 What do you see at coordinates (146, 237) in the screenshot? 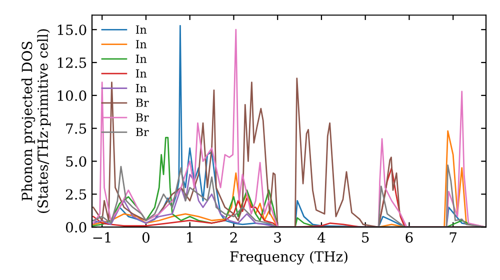
I see `x-tick-label: 0` at bounding box center [146, 237].